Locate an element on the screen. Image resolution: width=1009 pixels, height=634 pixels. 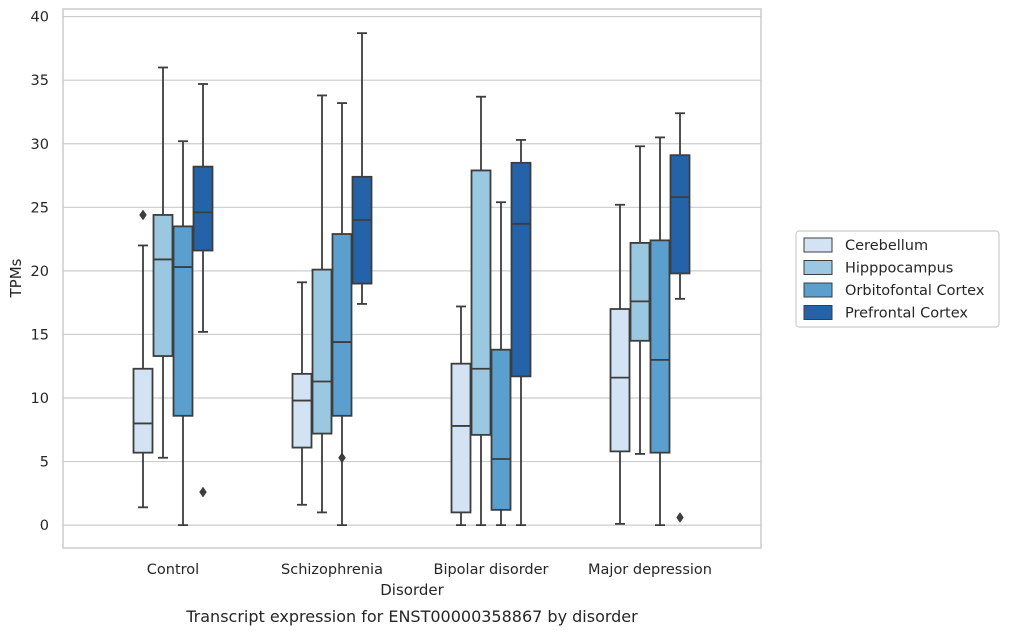
y-tick-label: 25 is located at coordinates (40, 208).